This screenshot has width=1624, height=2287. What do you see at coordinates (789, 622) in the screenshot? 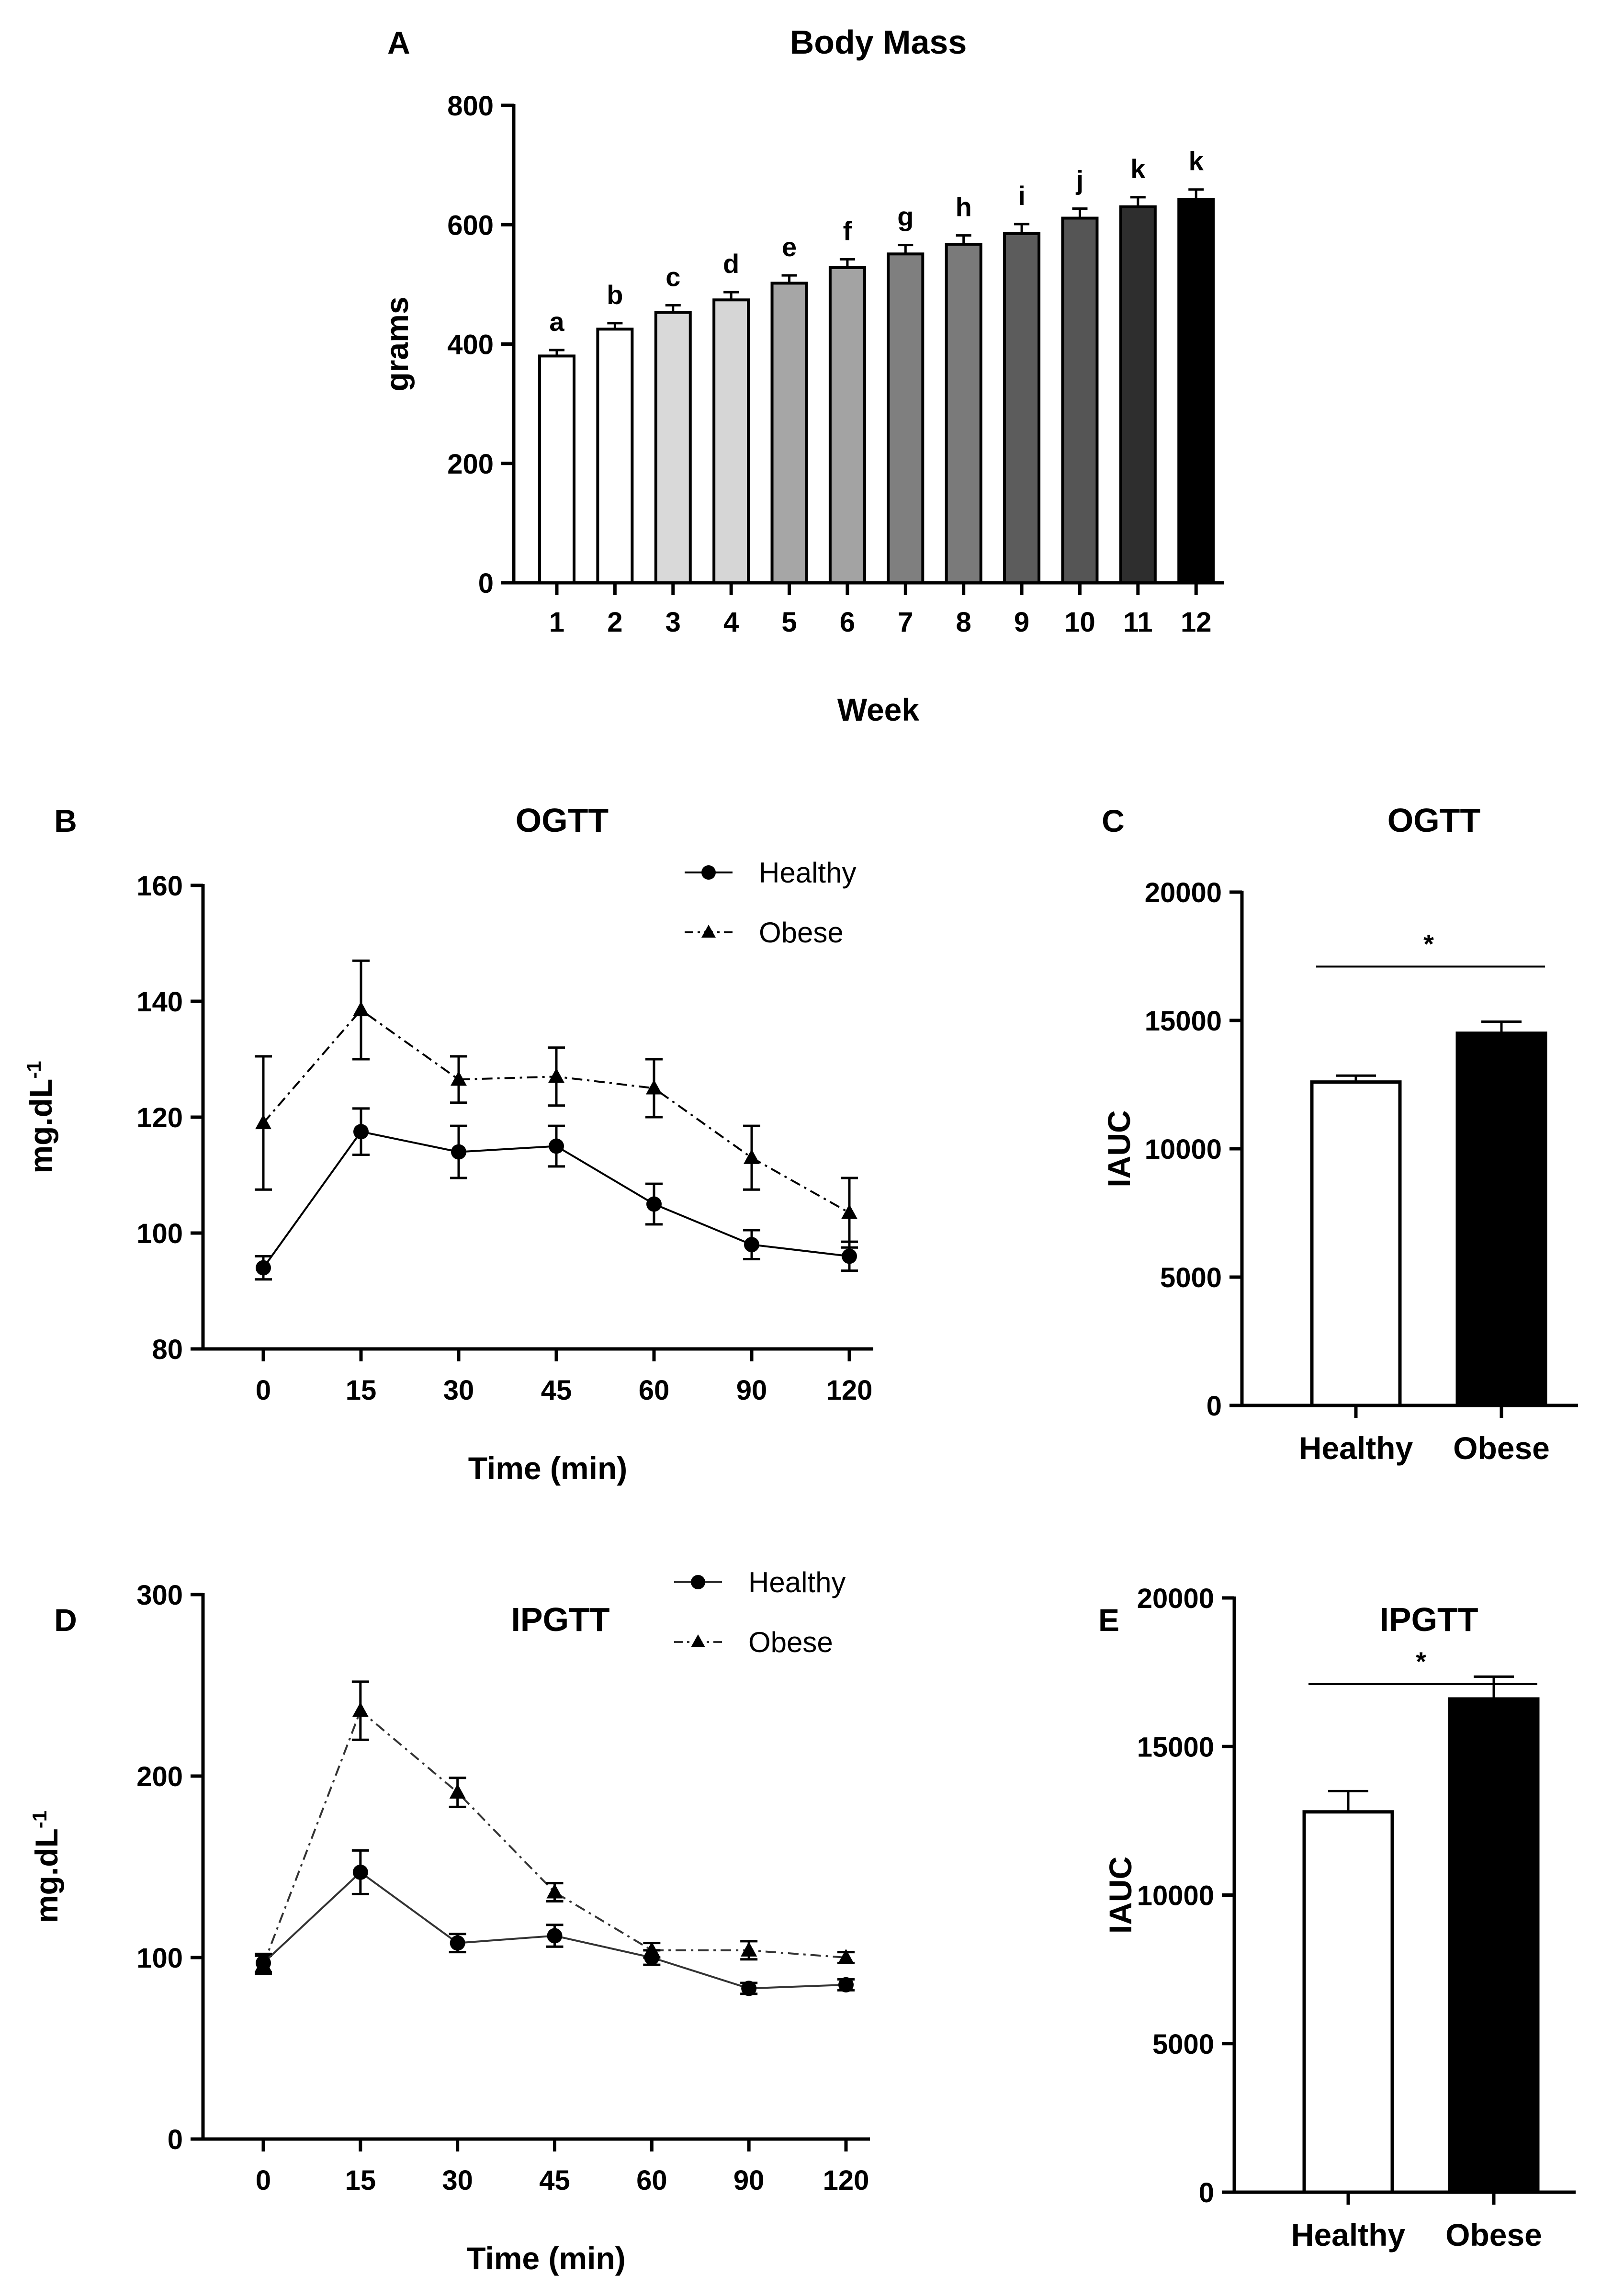
I see `x-tick-label: 5` at bounding box center [789, 622].